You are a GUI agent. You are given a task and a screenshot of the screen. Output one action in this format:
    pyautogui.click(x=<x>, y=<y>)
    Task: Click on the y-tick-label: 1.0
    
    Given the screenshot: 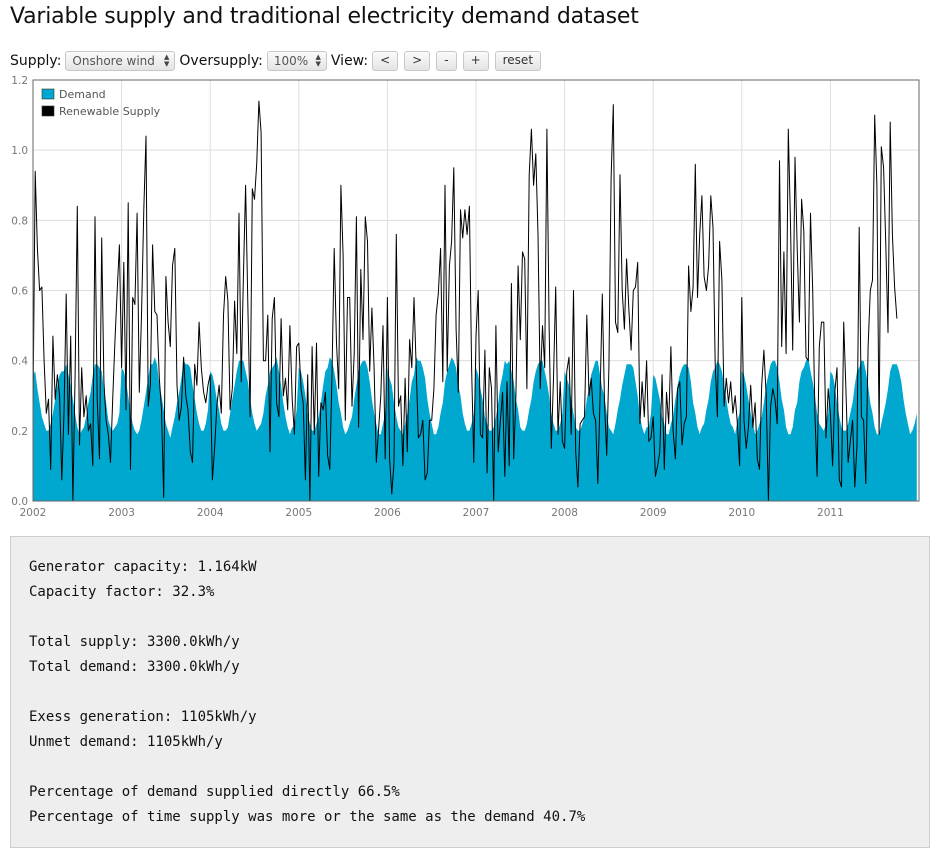 What is the action you would take?
    pyautogui.click(x=19, y=151)
    